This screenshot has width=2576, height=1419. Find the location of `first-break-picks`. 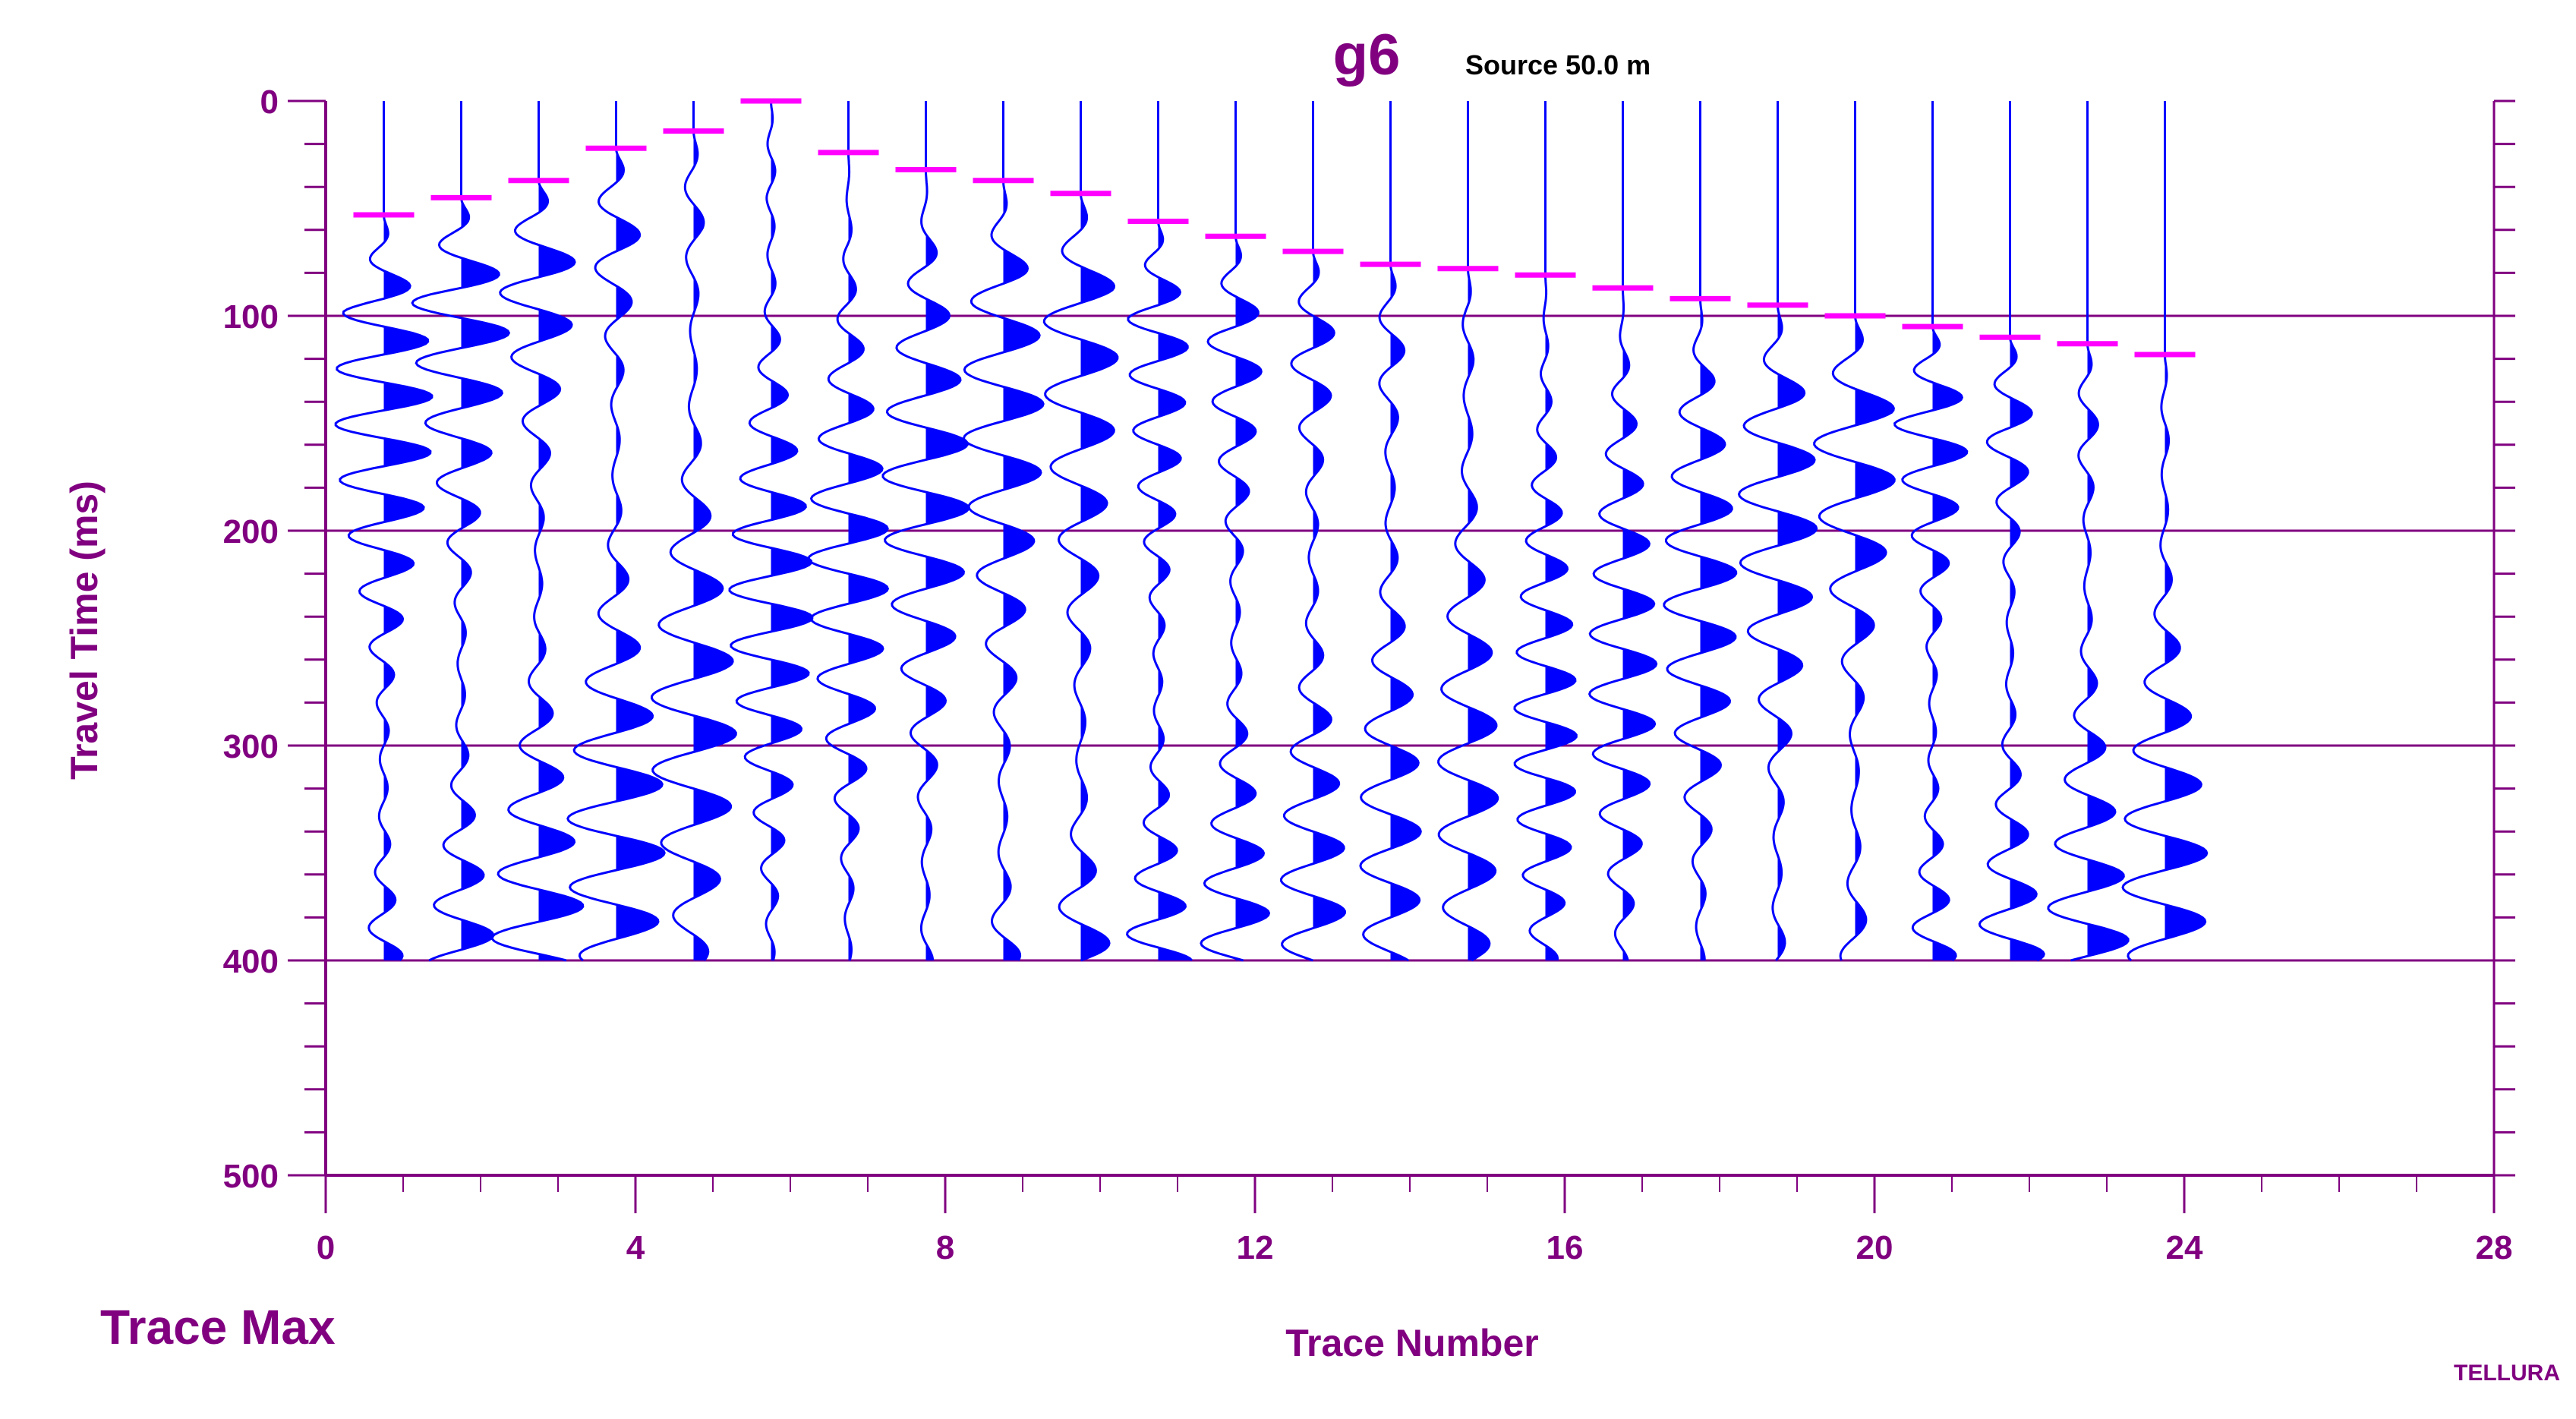

first-break-picks is located at coordinates (1274, 228).